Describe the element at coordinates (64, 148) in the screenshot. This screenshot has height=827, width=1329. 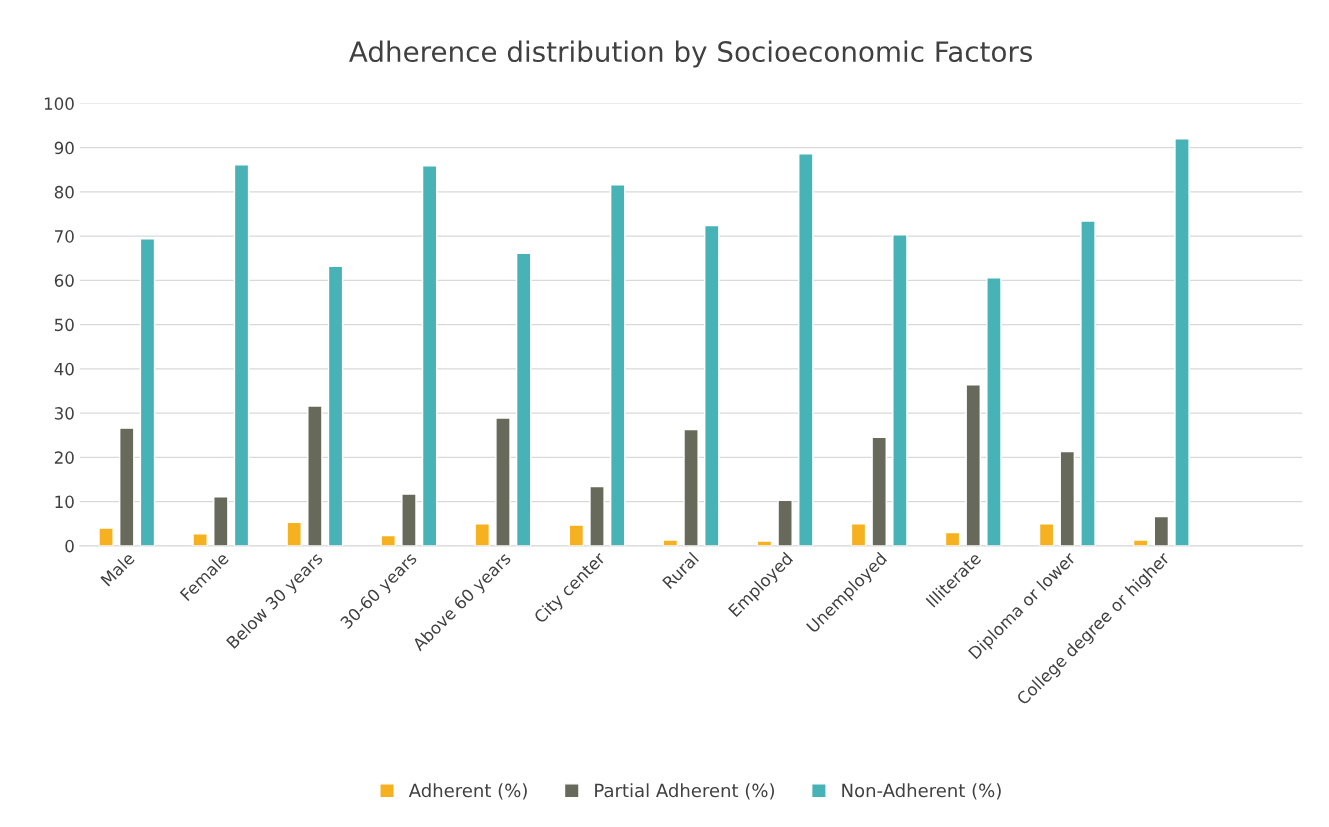
I see `y-tick-label: 90` at that location.